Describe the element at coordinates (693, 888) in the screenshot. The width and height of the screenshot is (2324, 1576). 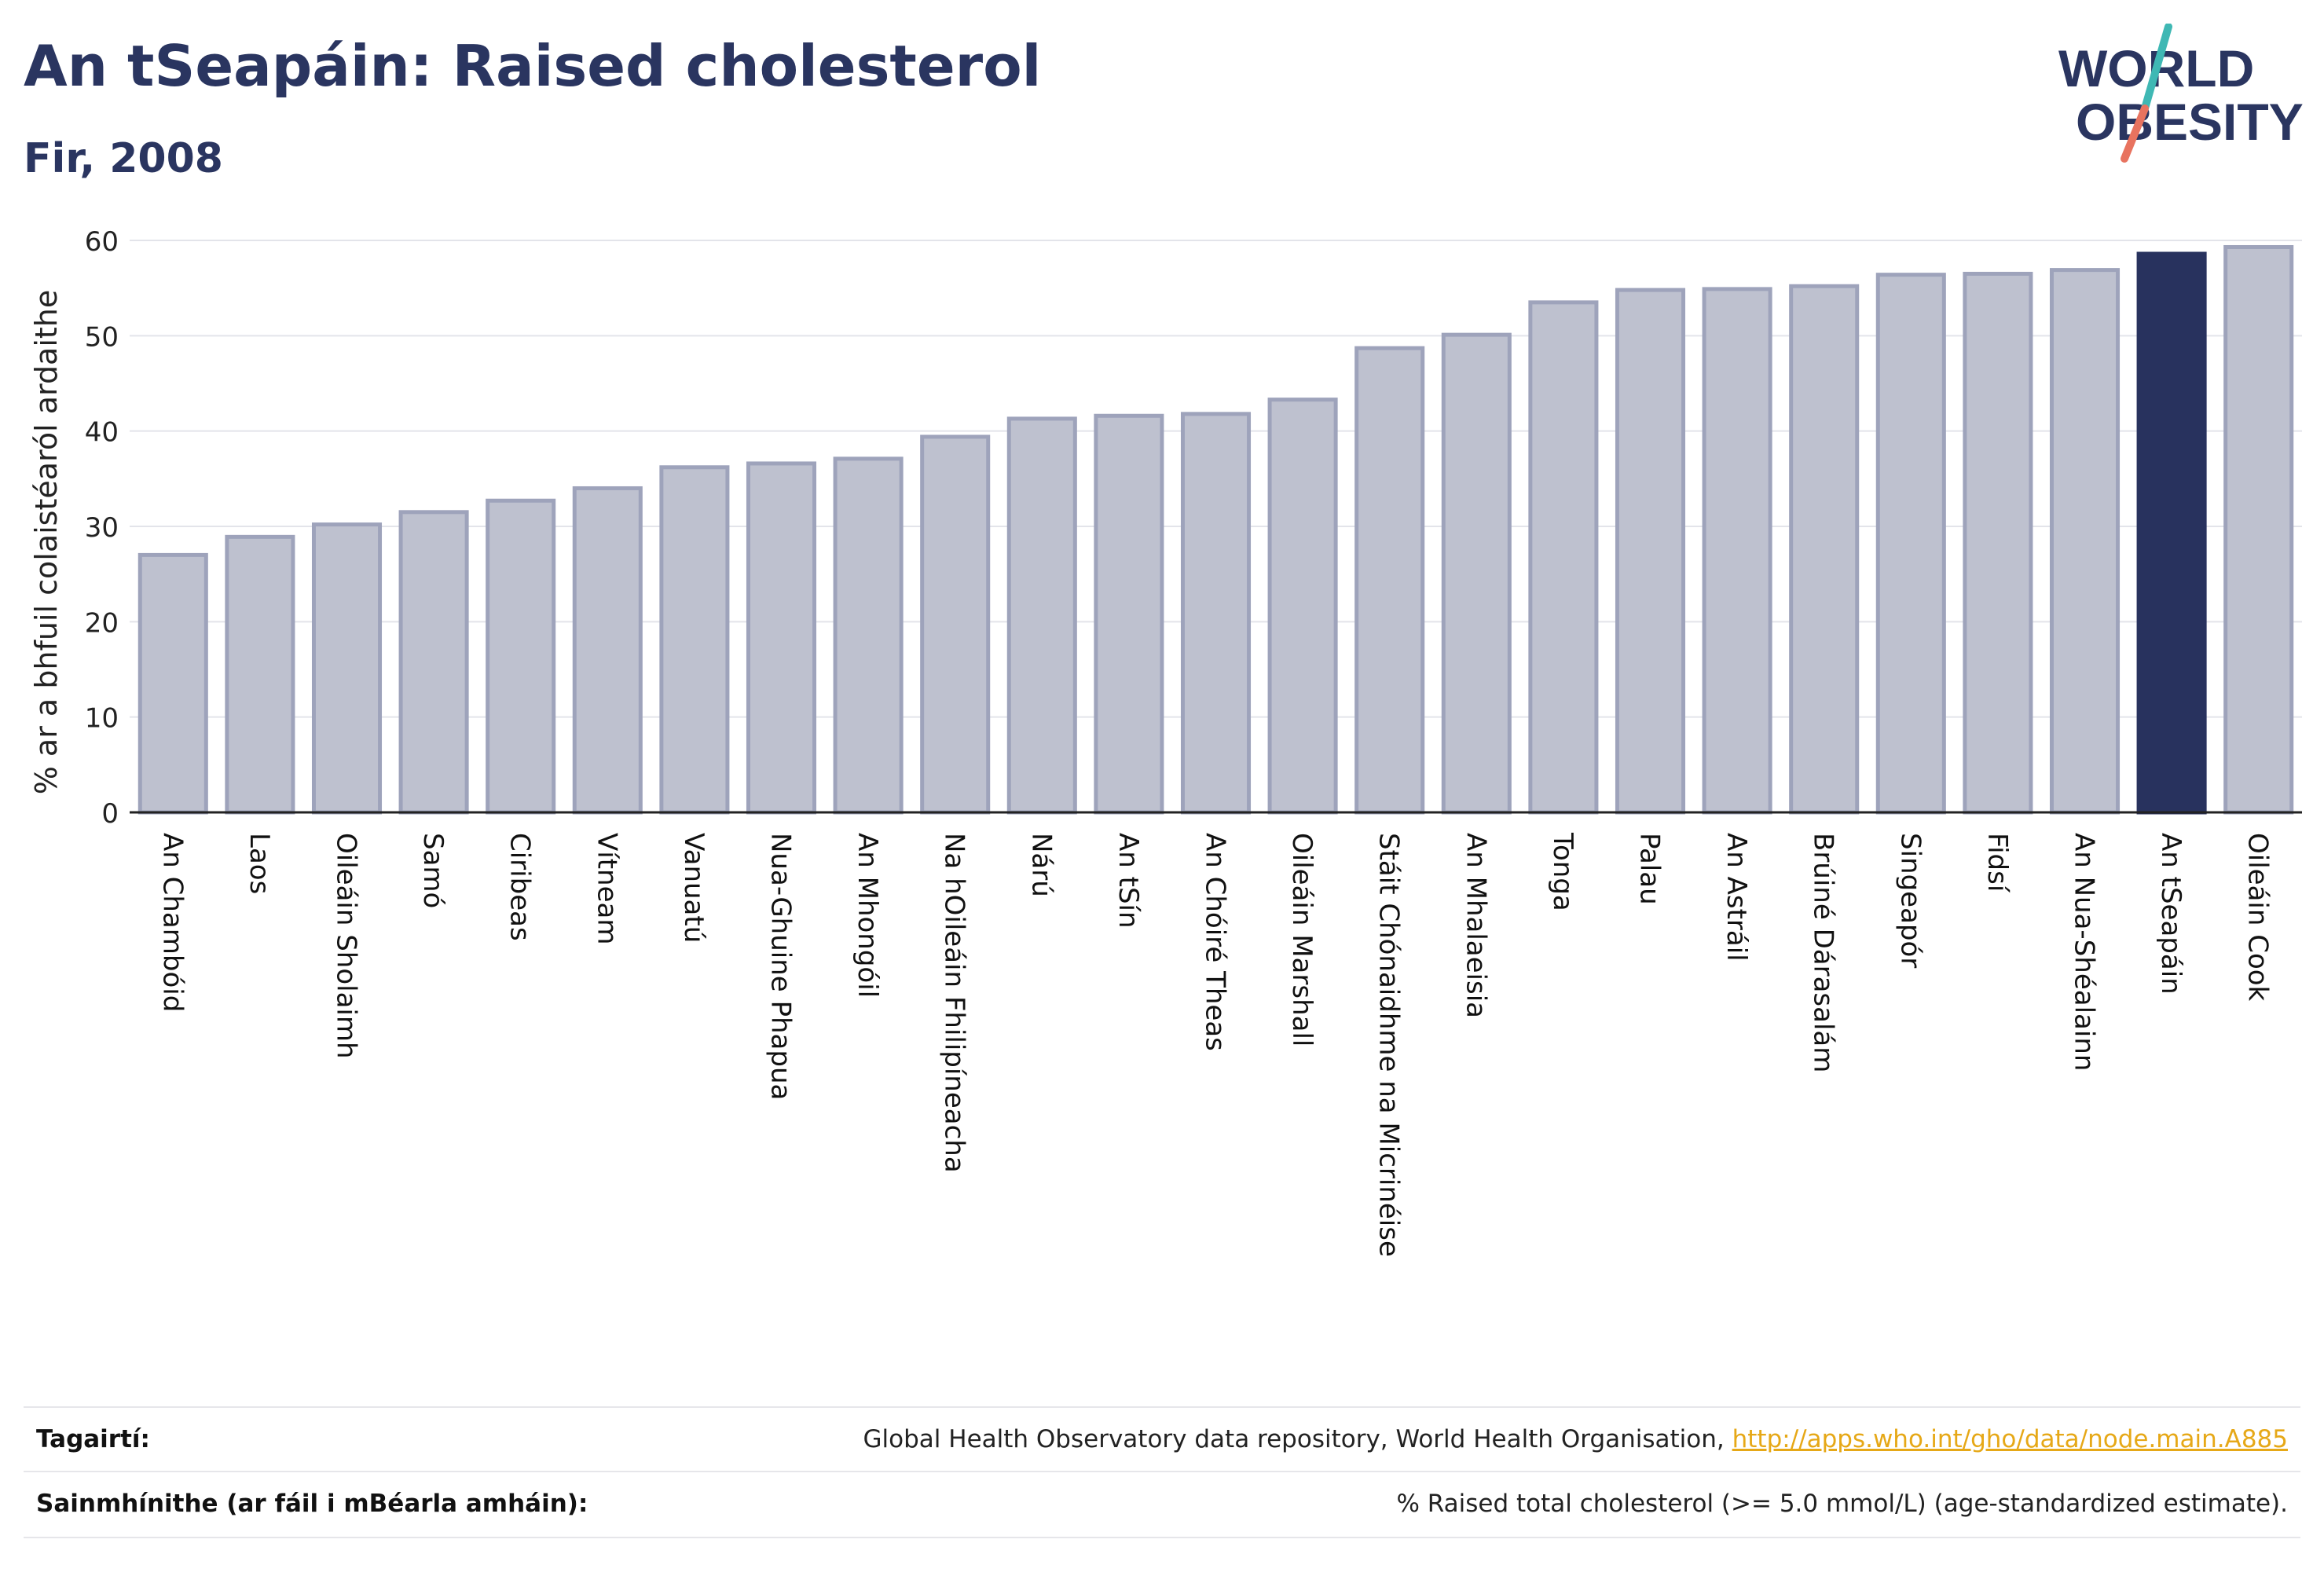
I see `x-tick-label: Vanuatú` at that location.